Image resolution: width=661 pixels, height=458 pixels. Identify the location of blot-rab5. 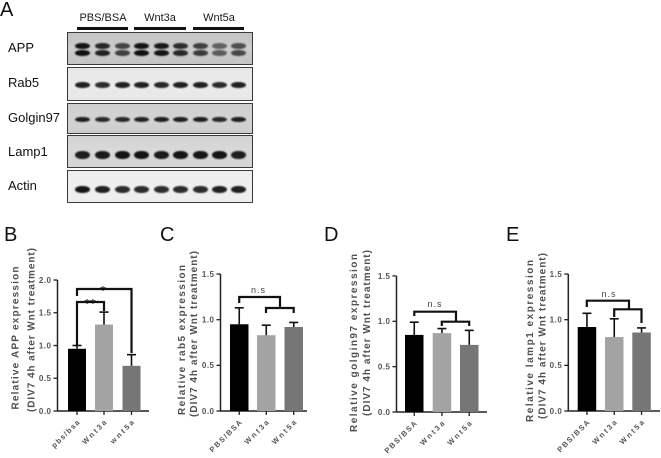
(160, 84).